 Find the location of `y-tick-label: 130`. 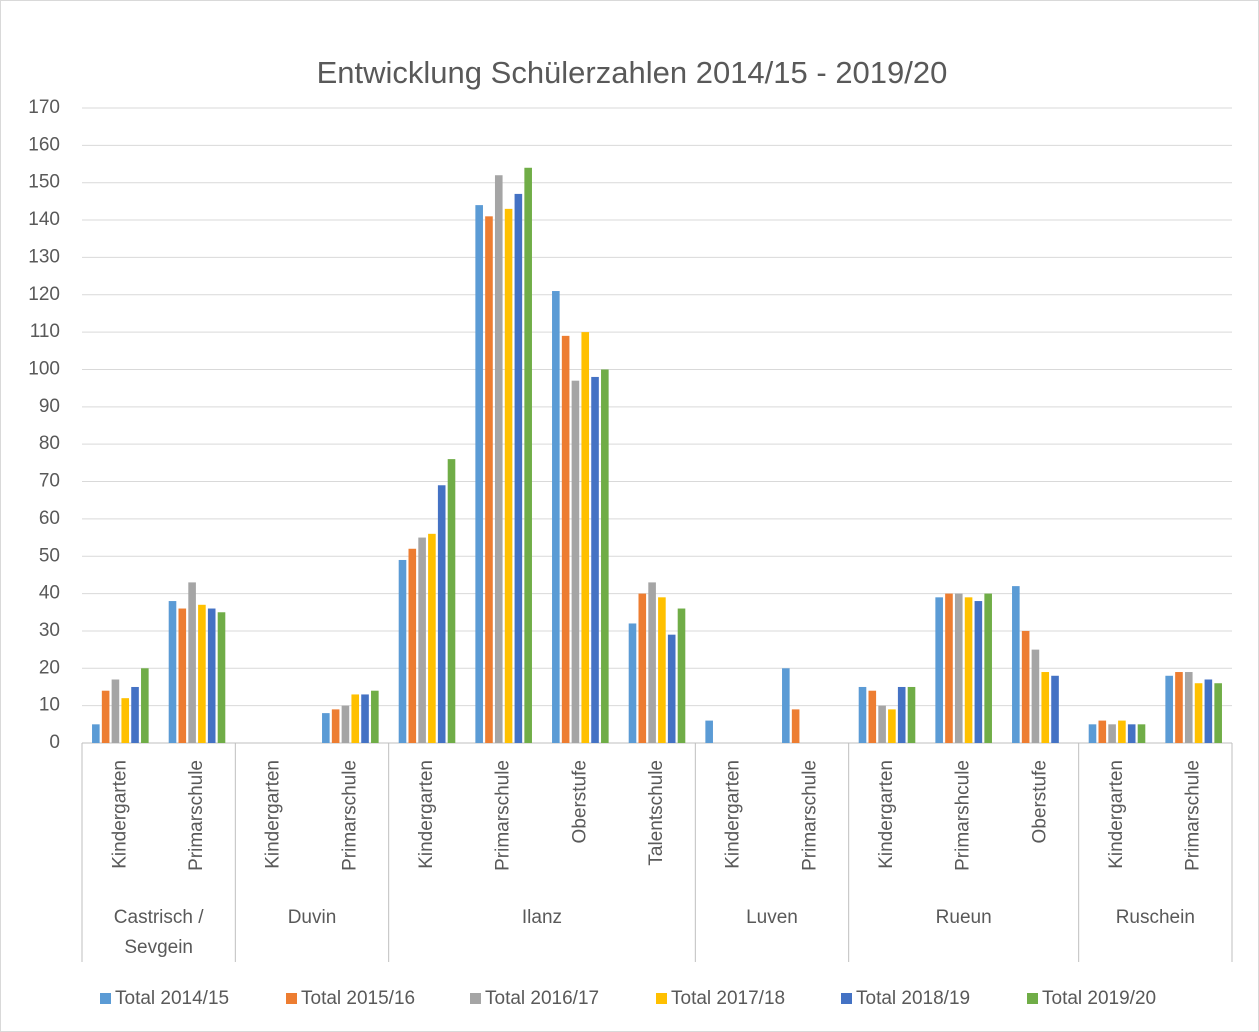

y-tick-label: 130 is located at coordinates (44, 256).